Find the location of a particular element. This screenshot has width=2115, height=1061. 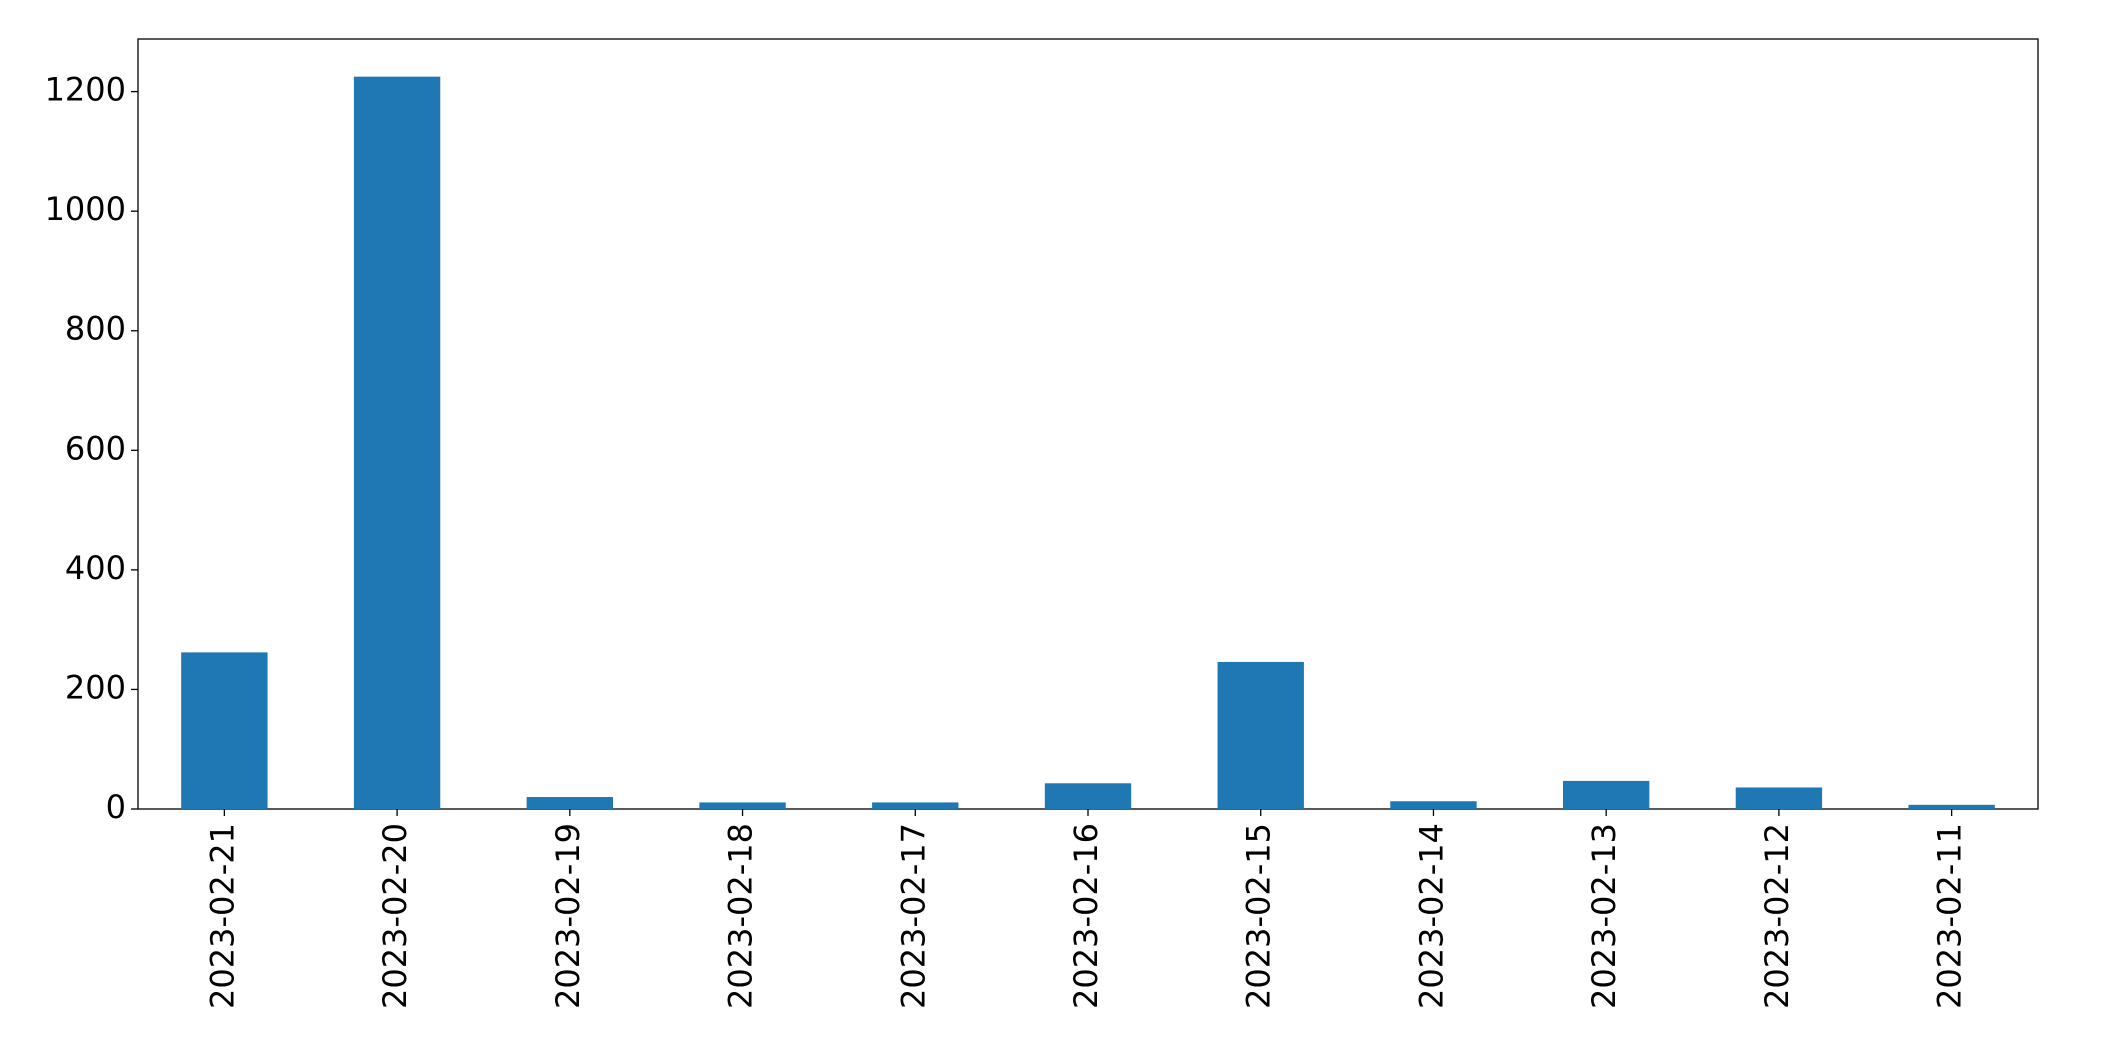

x-tick-label: 2023-02-21 is located at coordinates (222, 916).